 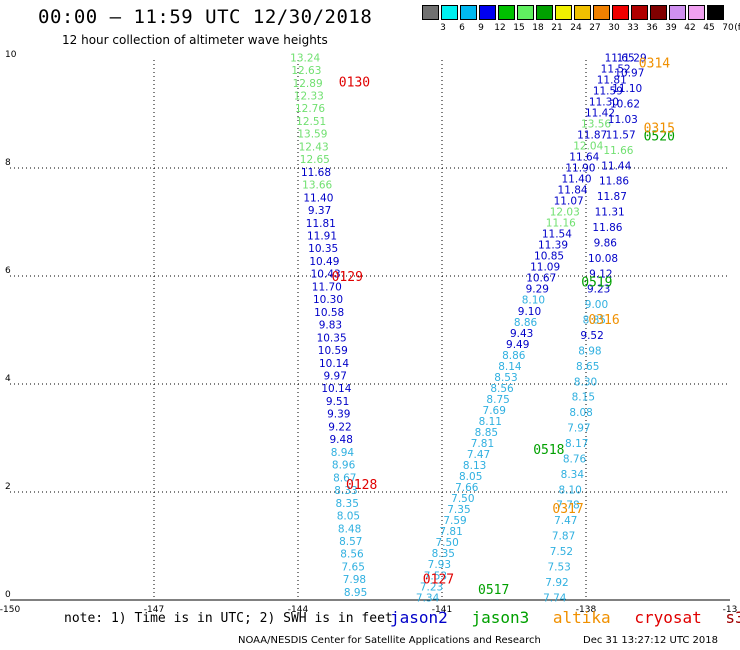 I want to click on swh-value: 11.09, so click(x=545, y=268).